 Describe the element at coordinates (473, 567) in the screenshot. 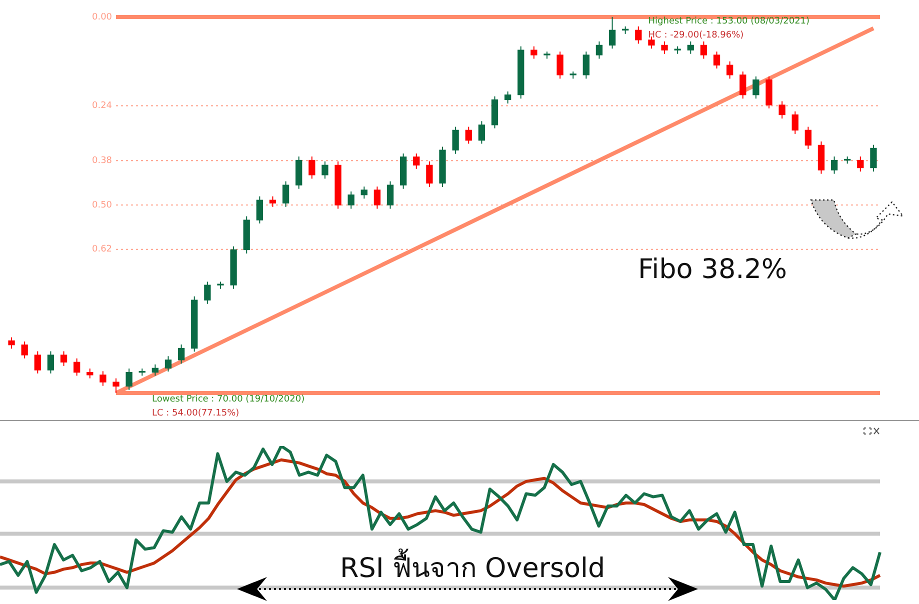

I see `annotation: RSI ฟื้นจาก Oversold` at that location.